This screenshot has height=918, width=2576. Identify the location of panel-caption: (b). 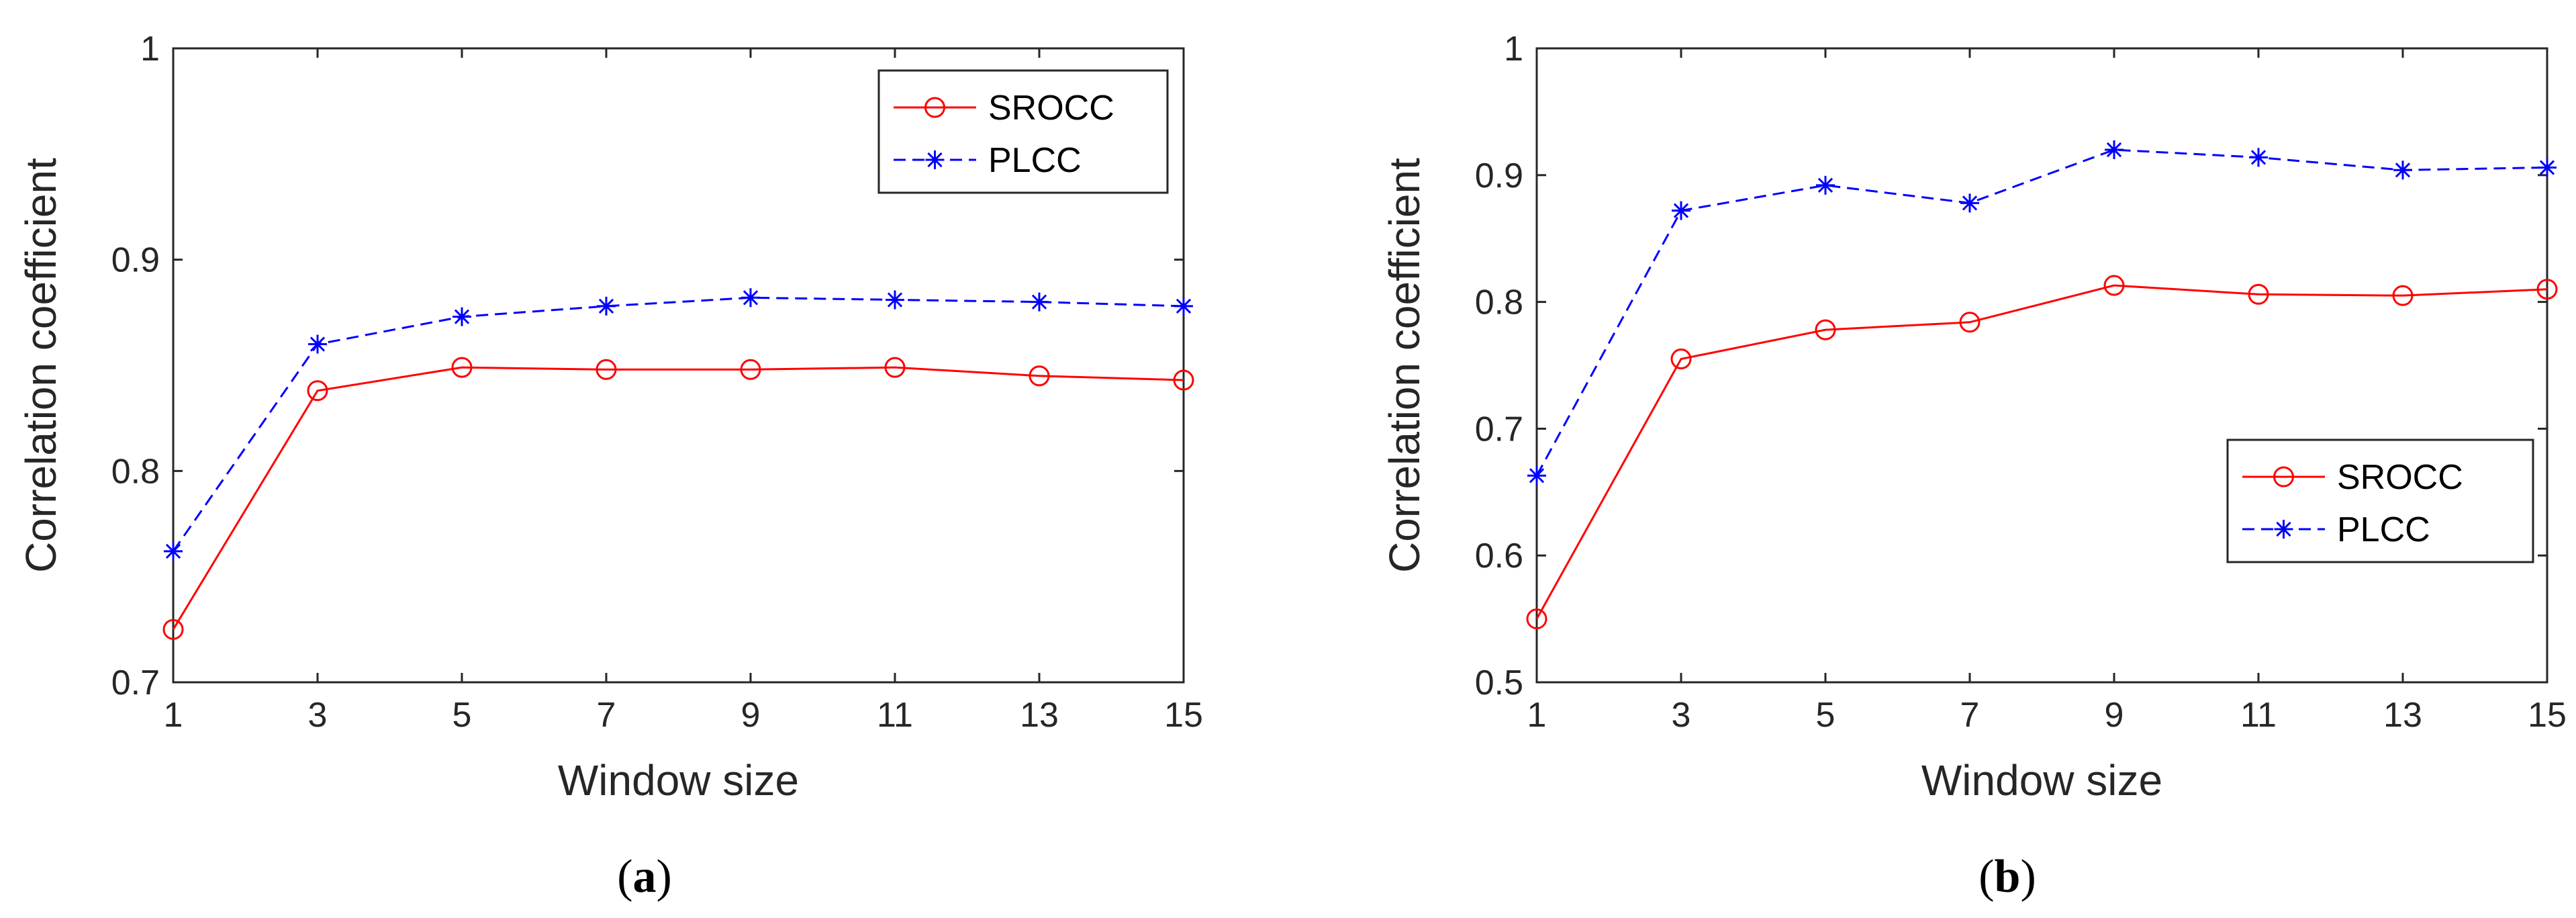
(2007, 877).